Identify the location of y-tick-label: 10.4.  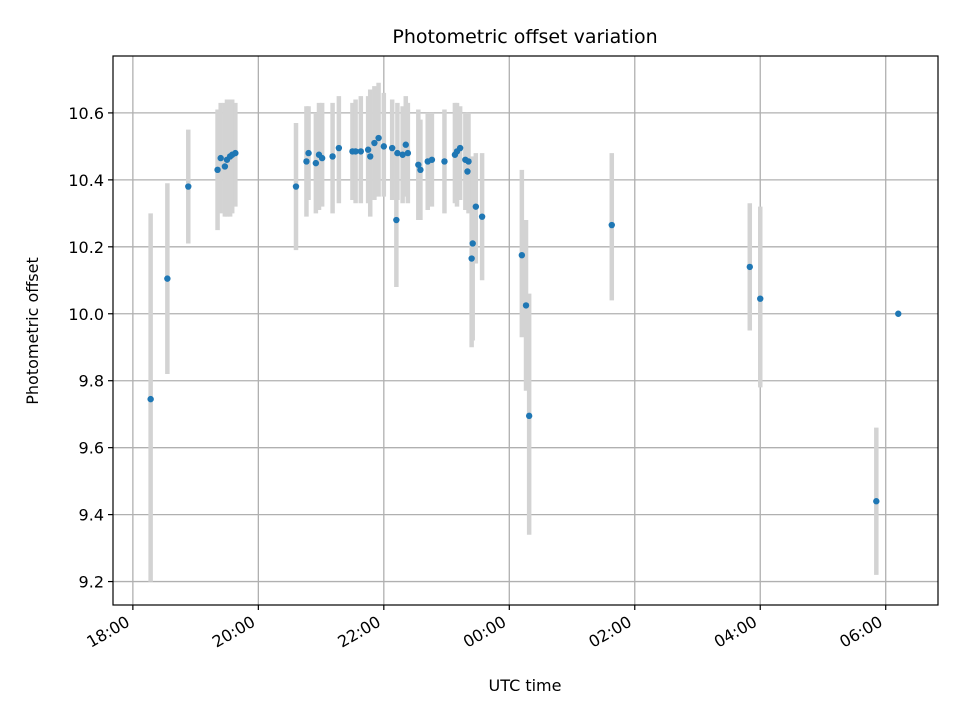
(86, 180).